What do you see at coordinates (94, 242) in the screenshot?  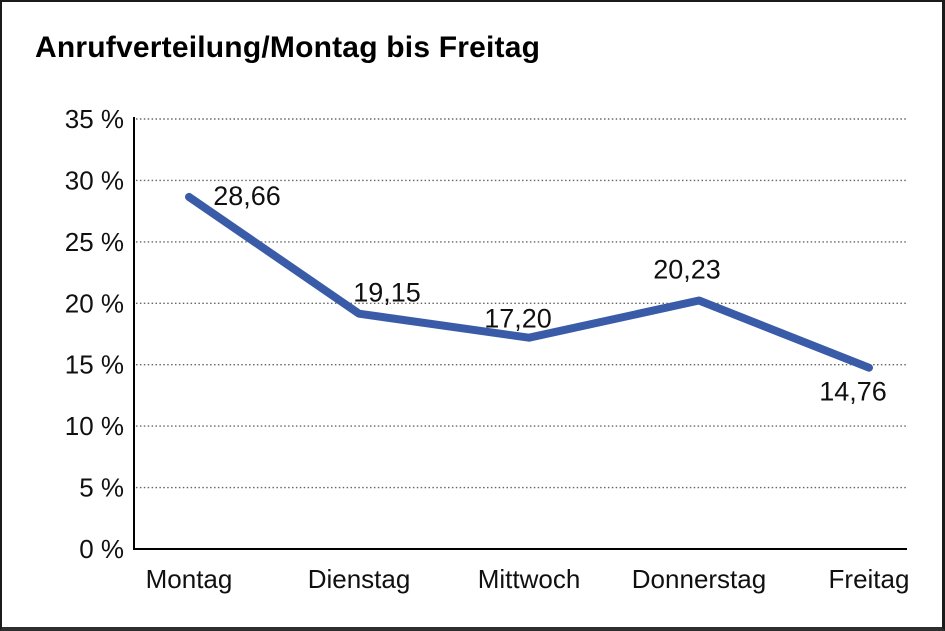 I see `y-tick-label: 25 %` at bounding box center [94, 242].